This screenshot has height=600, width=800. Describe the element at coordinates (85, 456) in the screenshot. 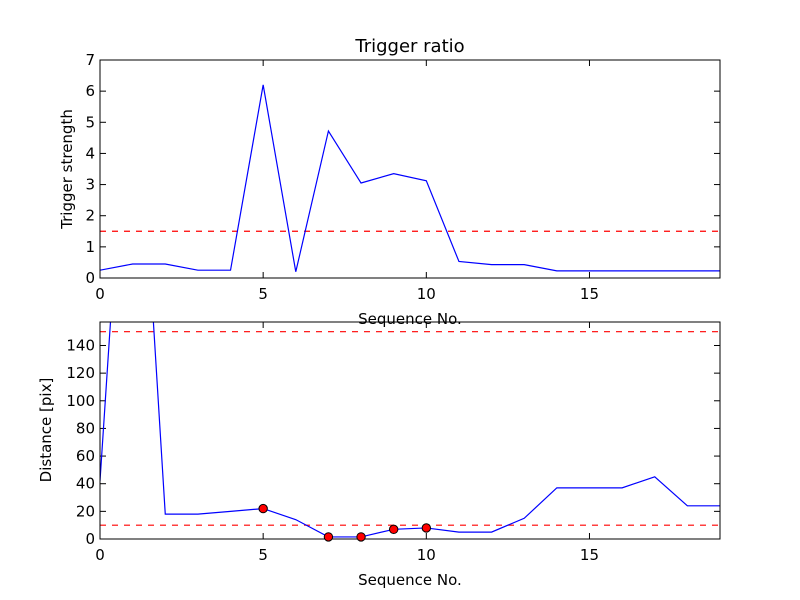

I see `y-tick-label: 60` at that location.